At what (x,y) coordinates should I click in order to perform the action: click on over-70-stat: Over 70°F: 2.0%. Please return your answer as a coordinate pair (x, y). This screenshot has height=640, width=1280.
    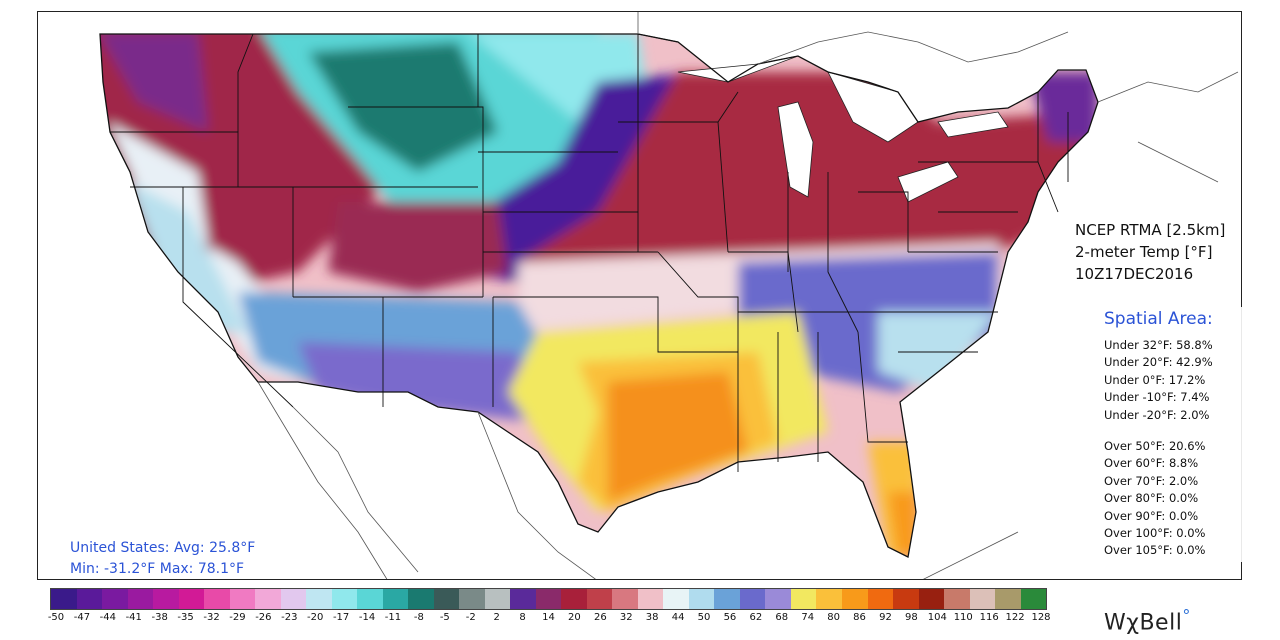
    Looking at the image, I should click on (1151, 480).